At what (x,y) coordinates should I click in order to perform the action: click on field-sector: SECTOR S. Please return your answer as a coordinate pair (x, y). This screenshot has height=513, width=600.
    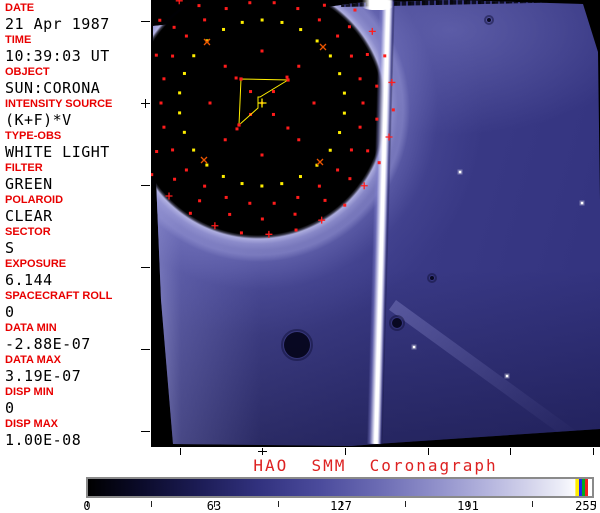
    Looking at the image, I should click on (75, 242).